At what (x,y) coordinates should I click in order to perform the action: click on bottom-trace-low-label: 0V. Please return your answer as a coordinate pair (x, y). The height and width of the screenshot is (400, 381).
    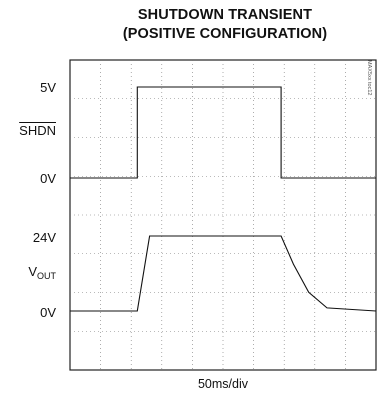
    Looking at the image, I should click on (48, 312).